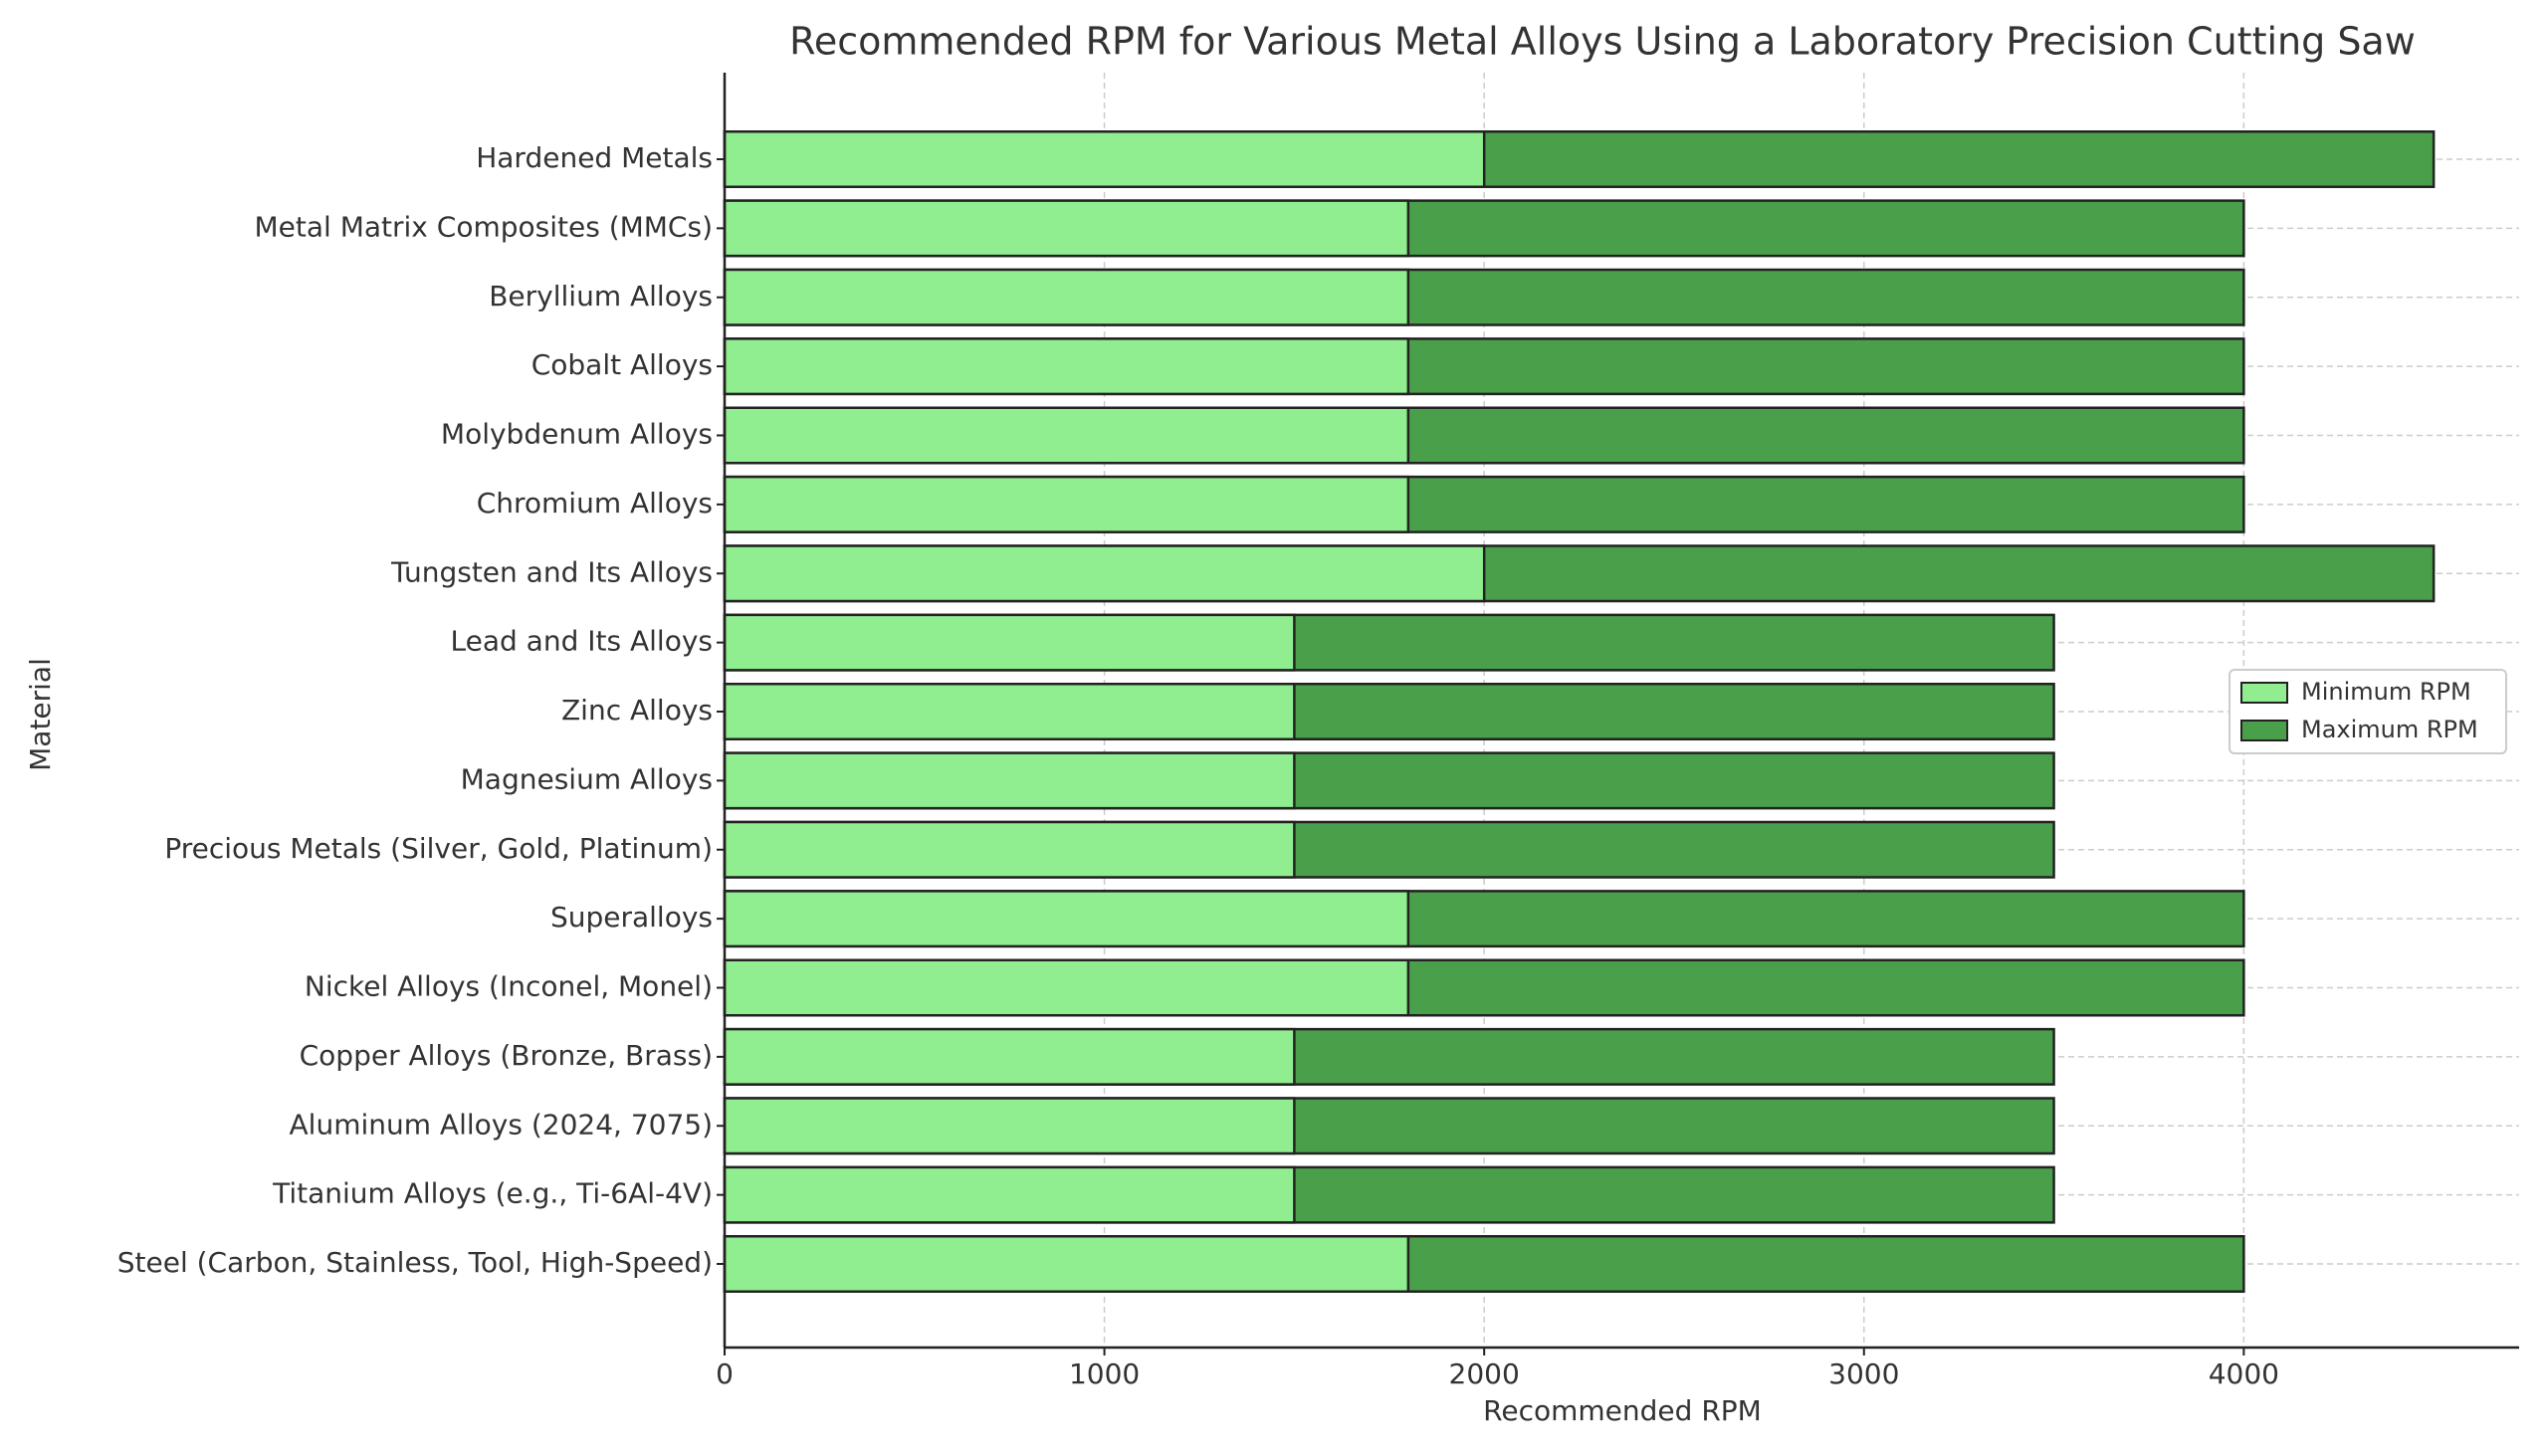 The height and width of the screenshot is (1456, 2548). What do you see at coordinates (631, 917) in the screenshot?
I see `y-tick-label: Superalloys` at bounding box center [631, 917].